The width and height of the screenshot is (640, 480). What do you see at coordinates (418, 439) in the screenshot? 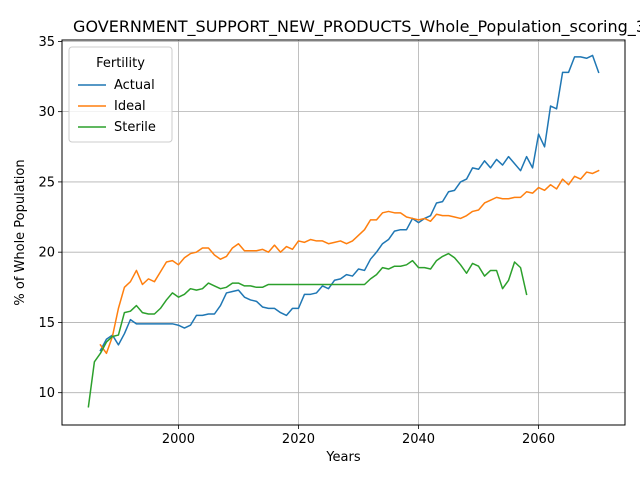
I see `x-tick-label: 2040` at bounding box center [418, 439].